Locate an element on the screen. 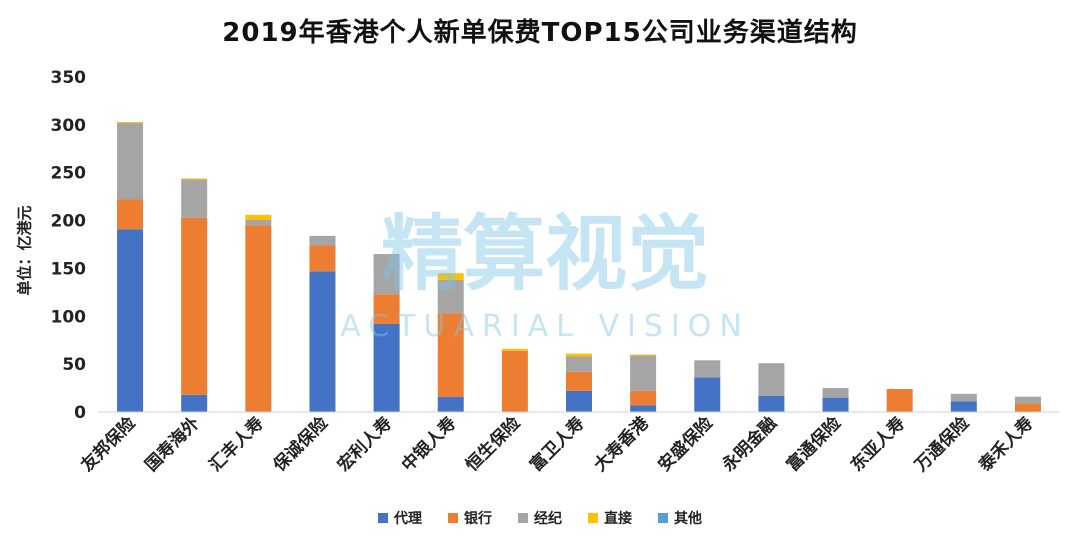 This screenshot has height=542, width=1080. x-tick-label: 恒生保险 is located at coordinates (493, 444).